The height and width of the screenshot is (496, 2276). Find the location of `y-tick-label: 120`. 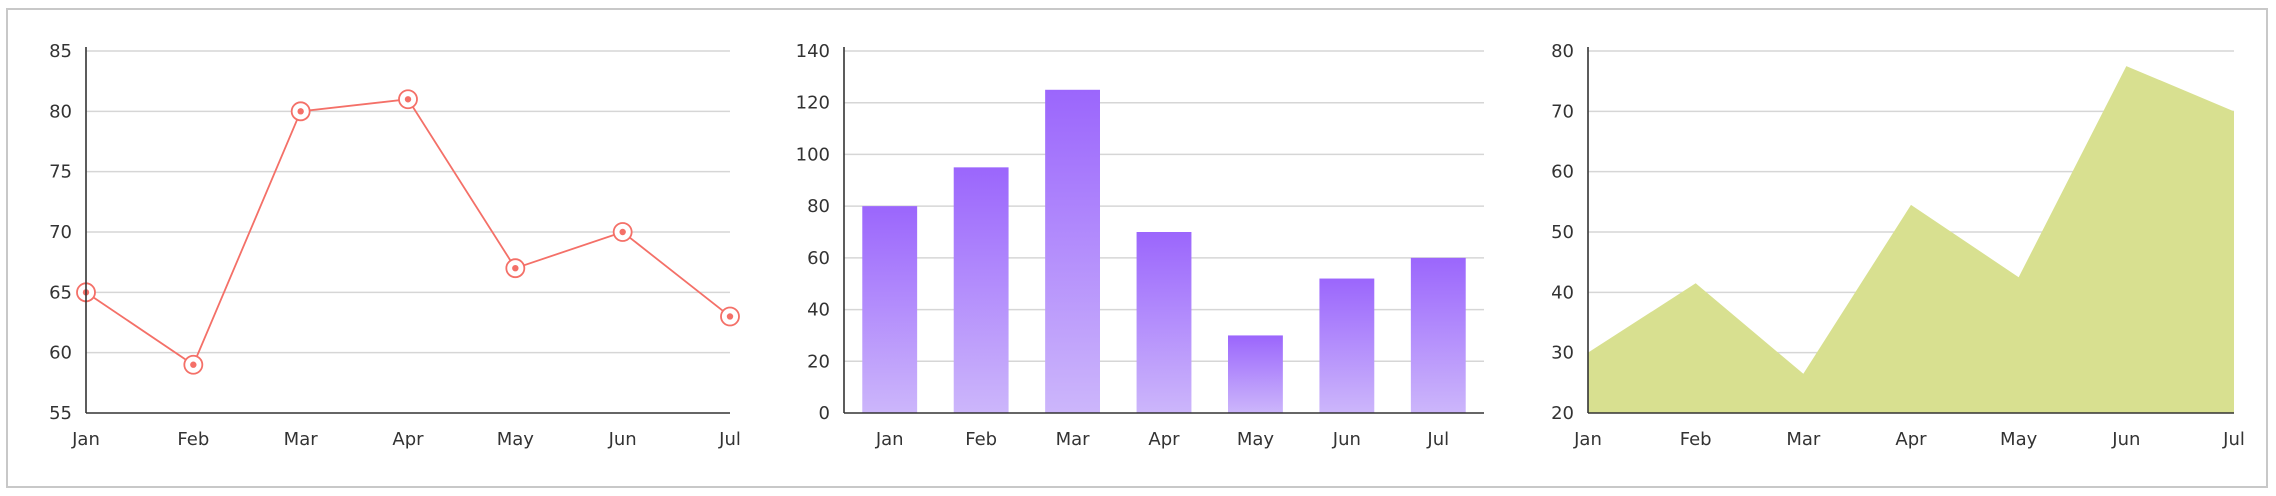

y-tick-label: 120 is located at coordinates (813, 103).